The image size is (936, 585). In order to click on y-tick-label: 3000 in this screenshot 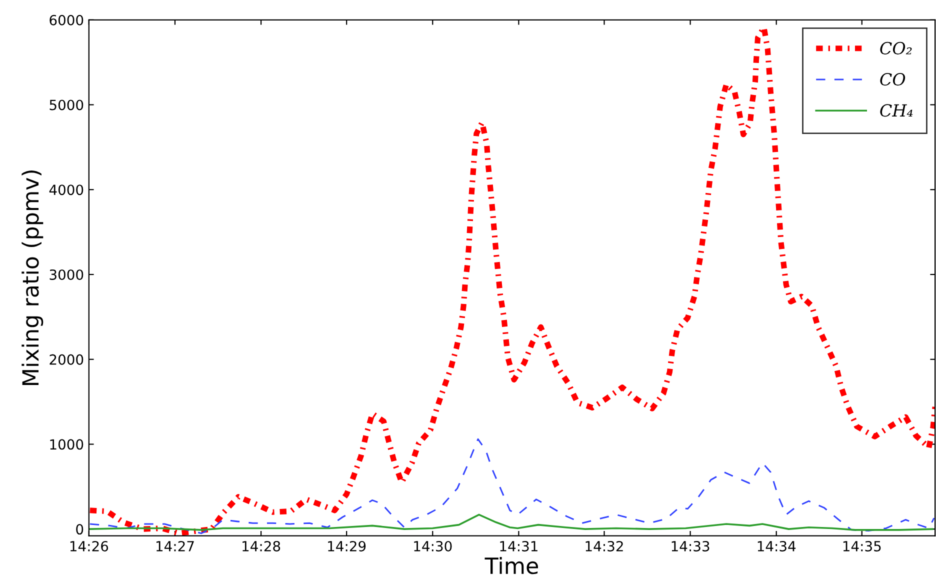, I will do `click(67, 274)`.